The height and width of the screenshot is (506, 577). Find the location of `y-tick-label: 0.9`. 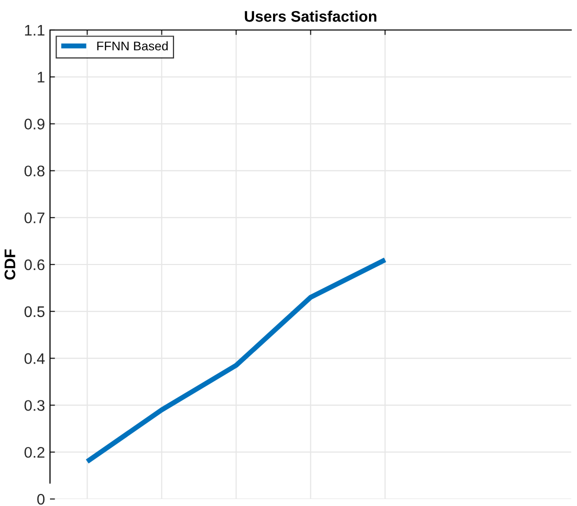

y-tick-label: 0.9 is located at coordinates (34, 124).